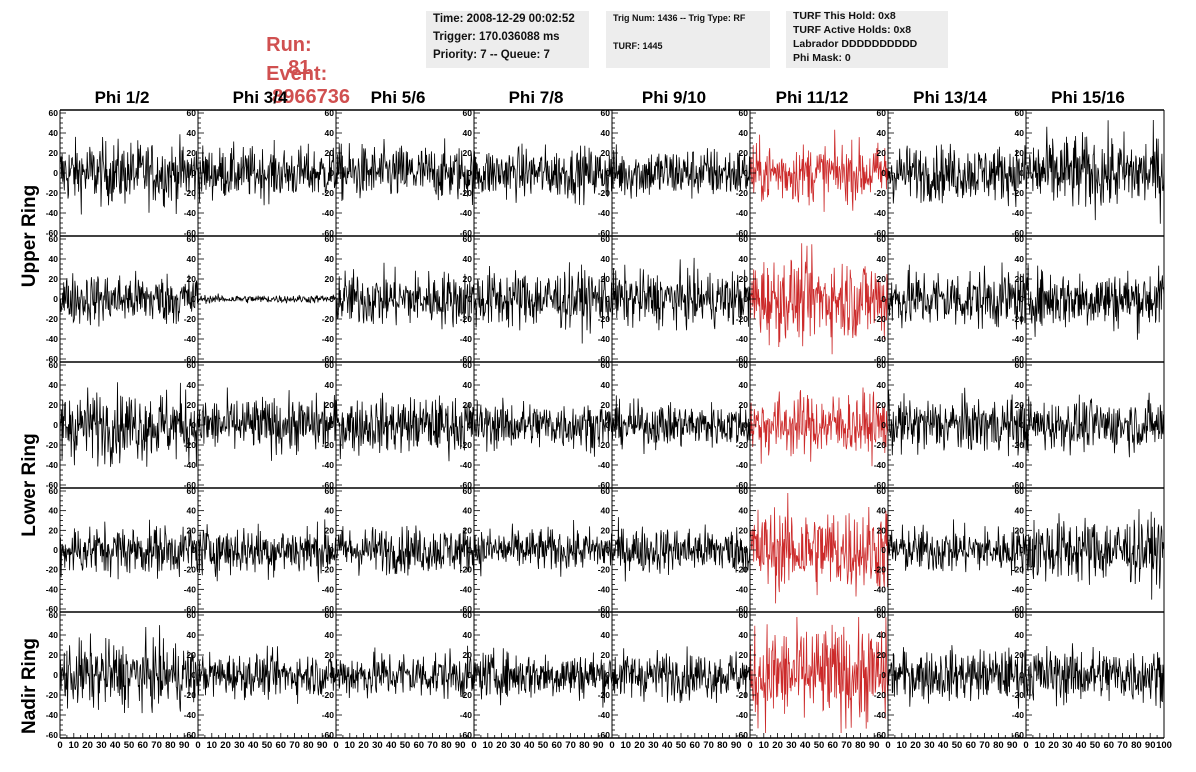  I want to click on panel-4-1: 60 40 20 0 -20 -40 -60, so click(260, 675).